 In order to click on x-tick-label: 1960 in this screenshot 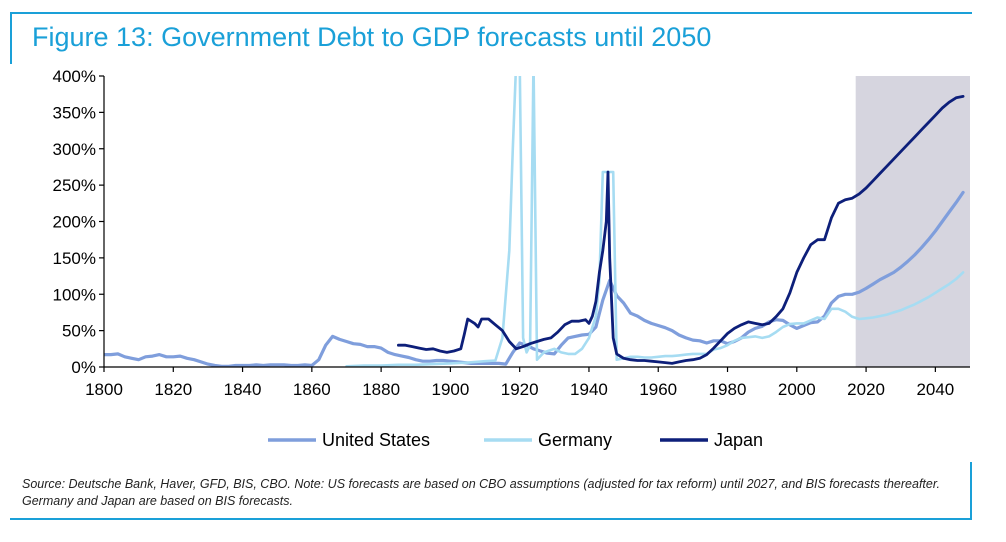, I will do `click(658, 389)`.